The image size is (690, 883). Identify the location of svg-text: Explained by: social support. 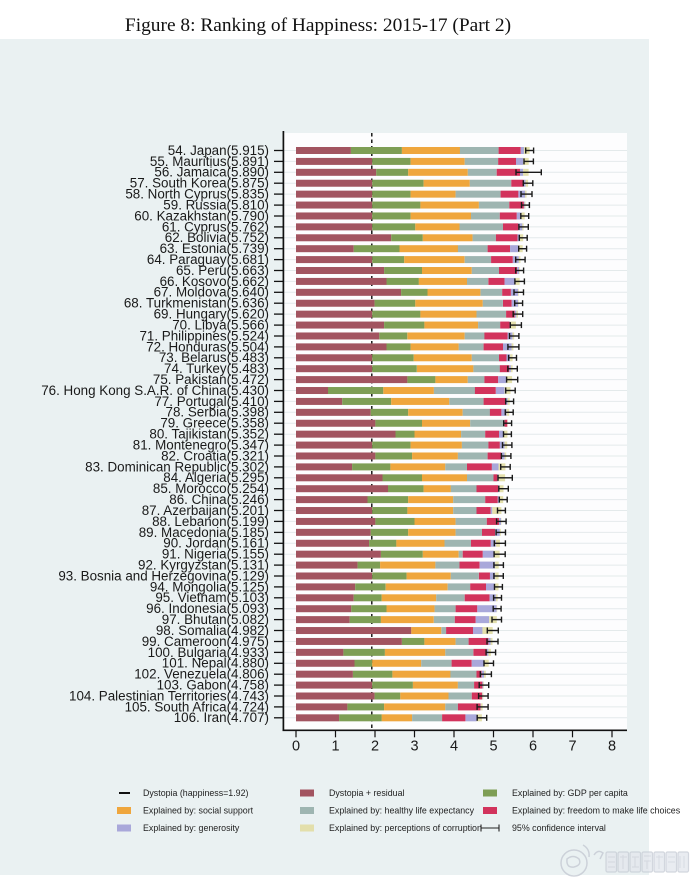
(198, 811).